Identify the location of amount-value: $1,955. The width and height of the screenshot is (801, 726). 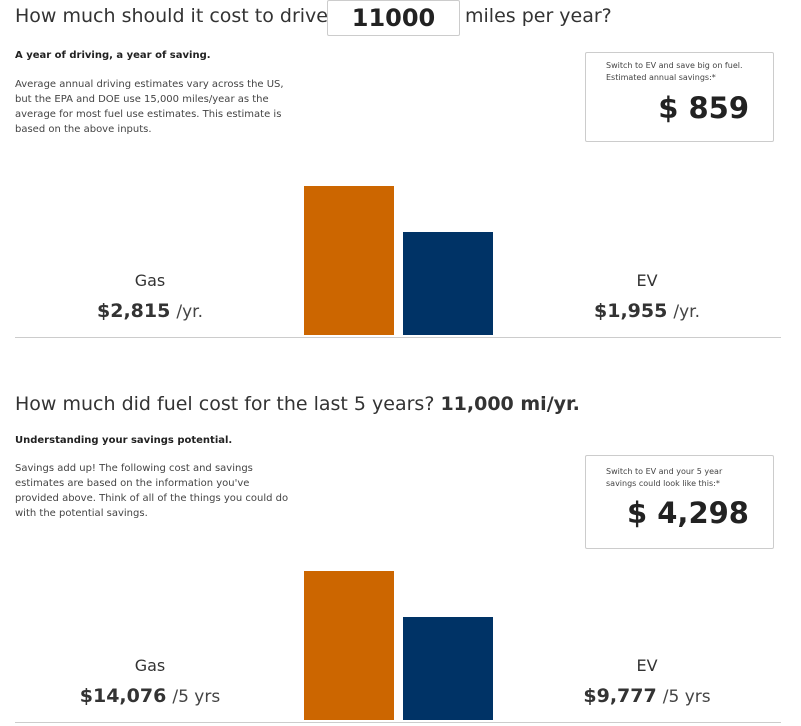
(631, 311).